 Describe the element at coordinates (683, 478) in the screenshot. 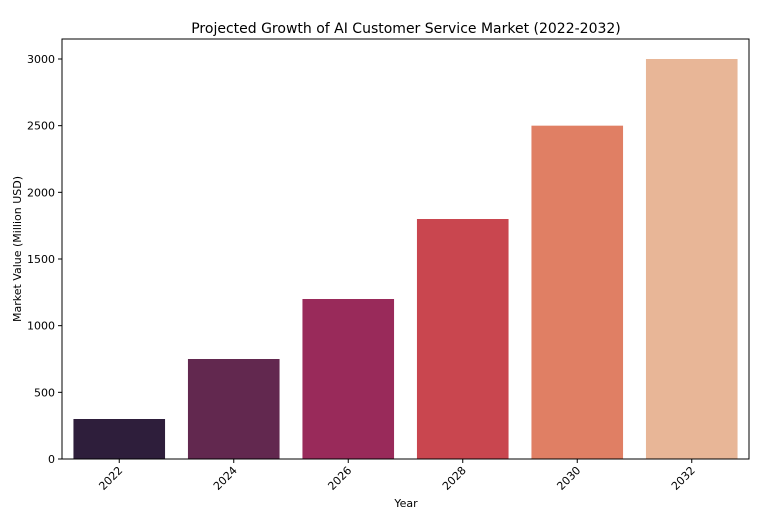

I see `x-tick-label: 2032` at that location.